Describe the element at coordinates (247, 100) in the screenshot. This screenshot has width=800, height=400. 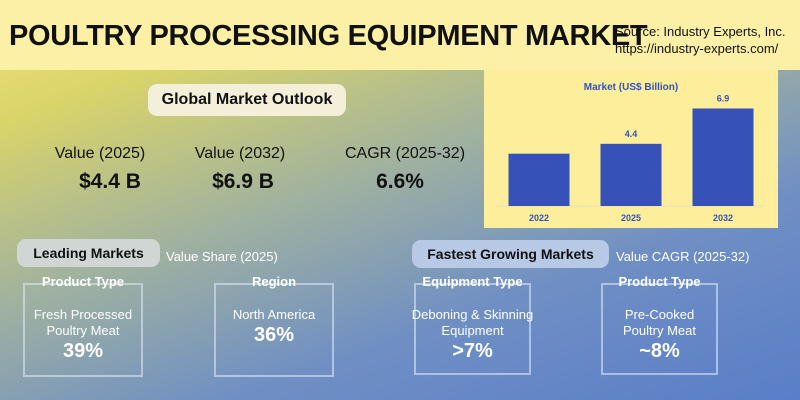
I see `outlook-title: Global Market Outlook` at that location.